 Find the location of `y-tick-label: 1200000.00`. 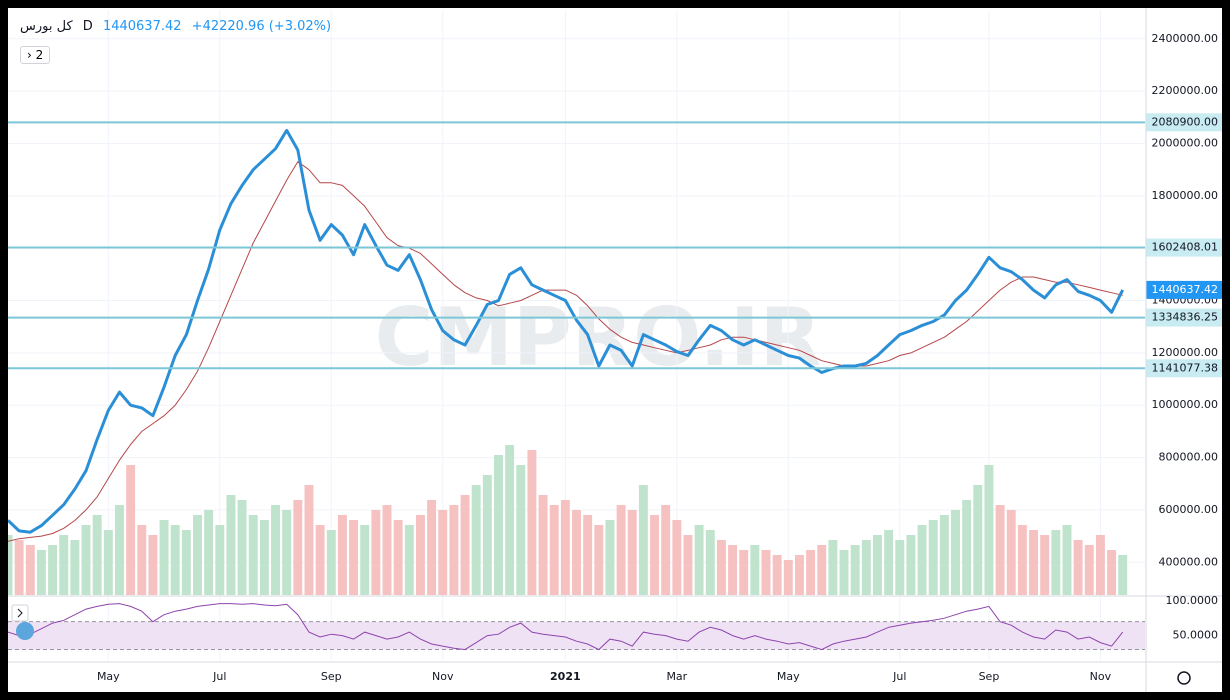

y-tick-label: 1200000.00 is located at coordinates (1185, 352).